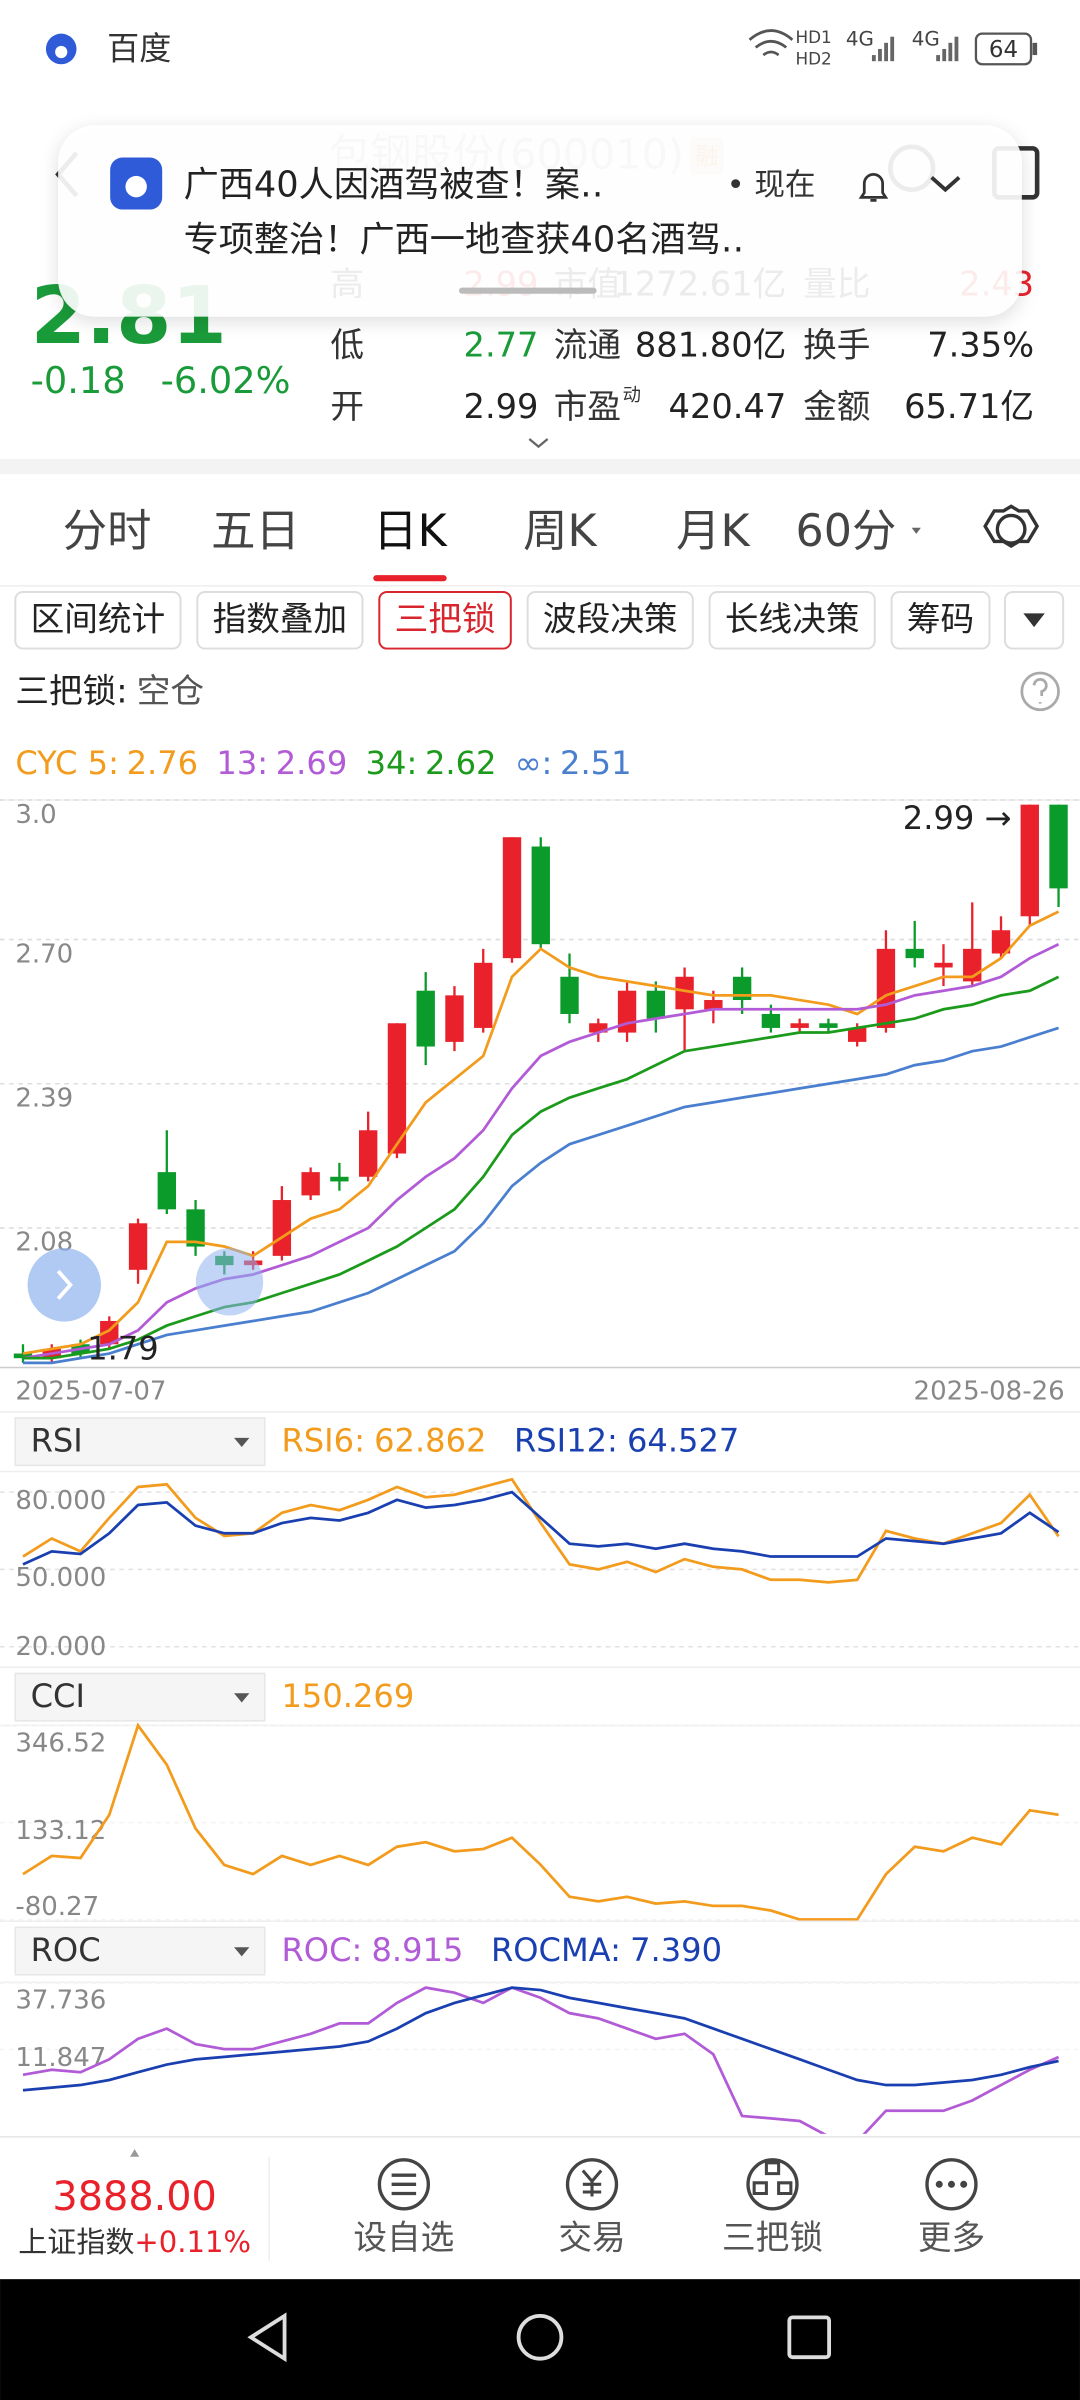 This screenshot has height=2400, width=1080. I want to click on side-button-arrow, so click(64, 1284).